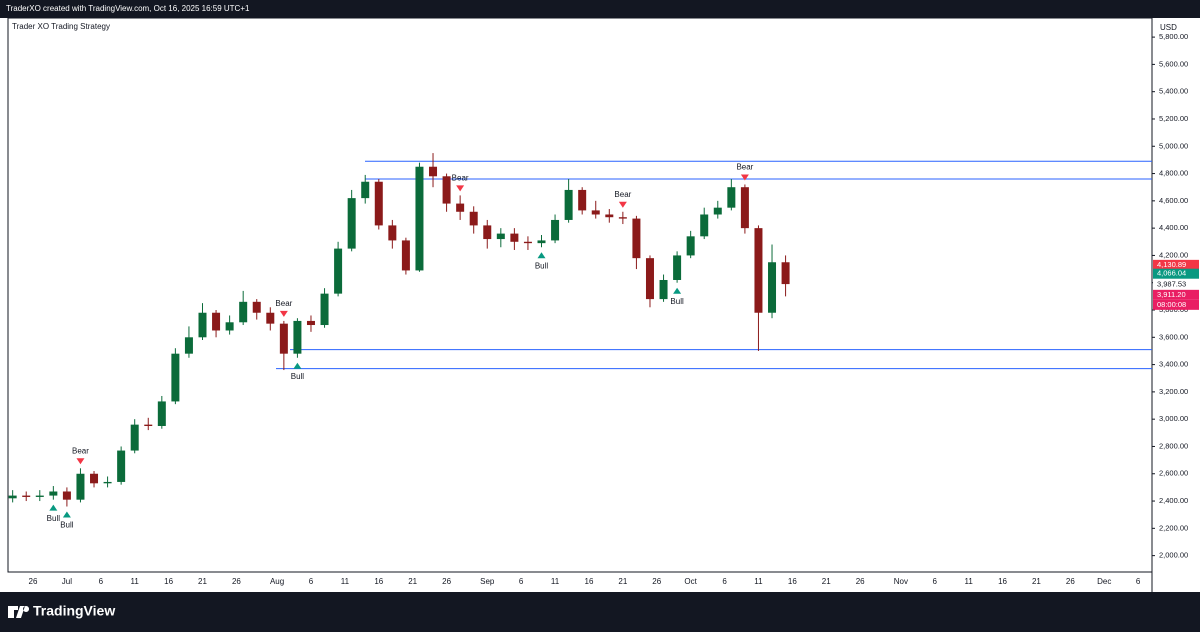  I want to click on x-tick-label: Jul, so click(67, 581).